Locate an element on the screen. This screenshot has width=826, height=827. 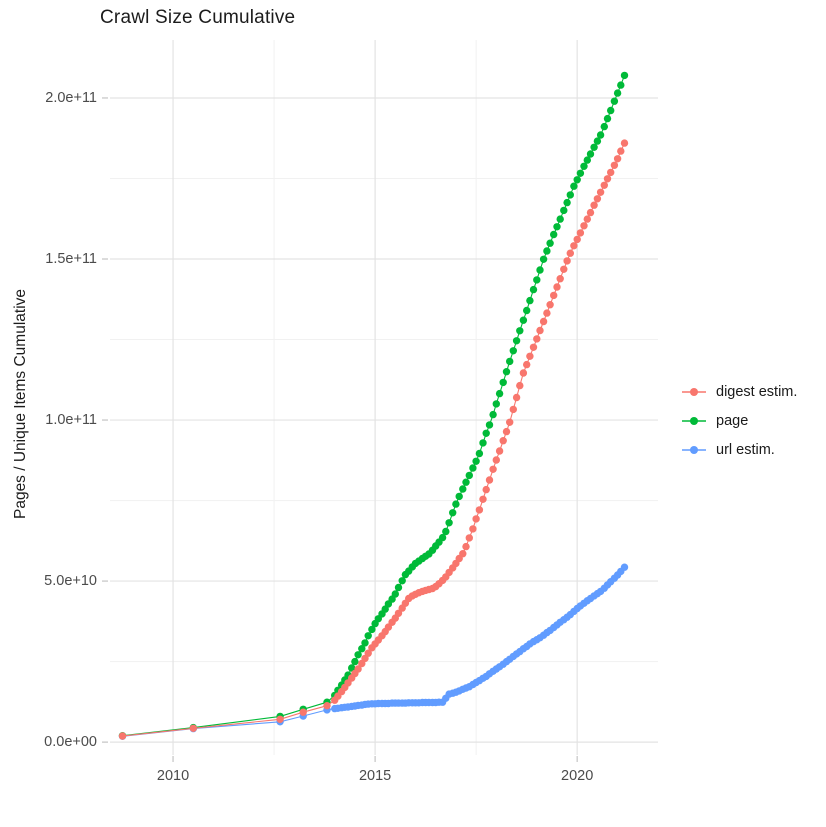
y-tick-label-0.0e+00: 0.0e+00 is located at coordinates (70, 742).